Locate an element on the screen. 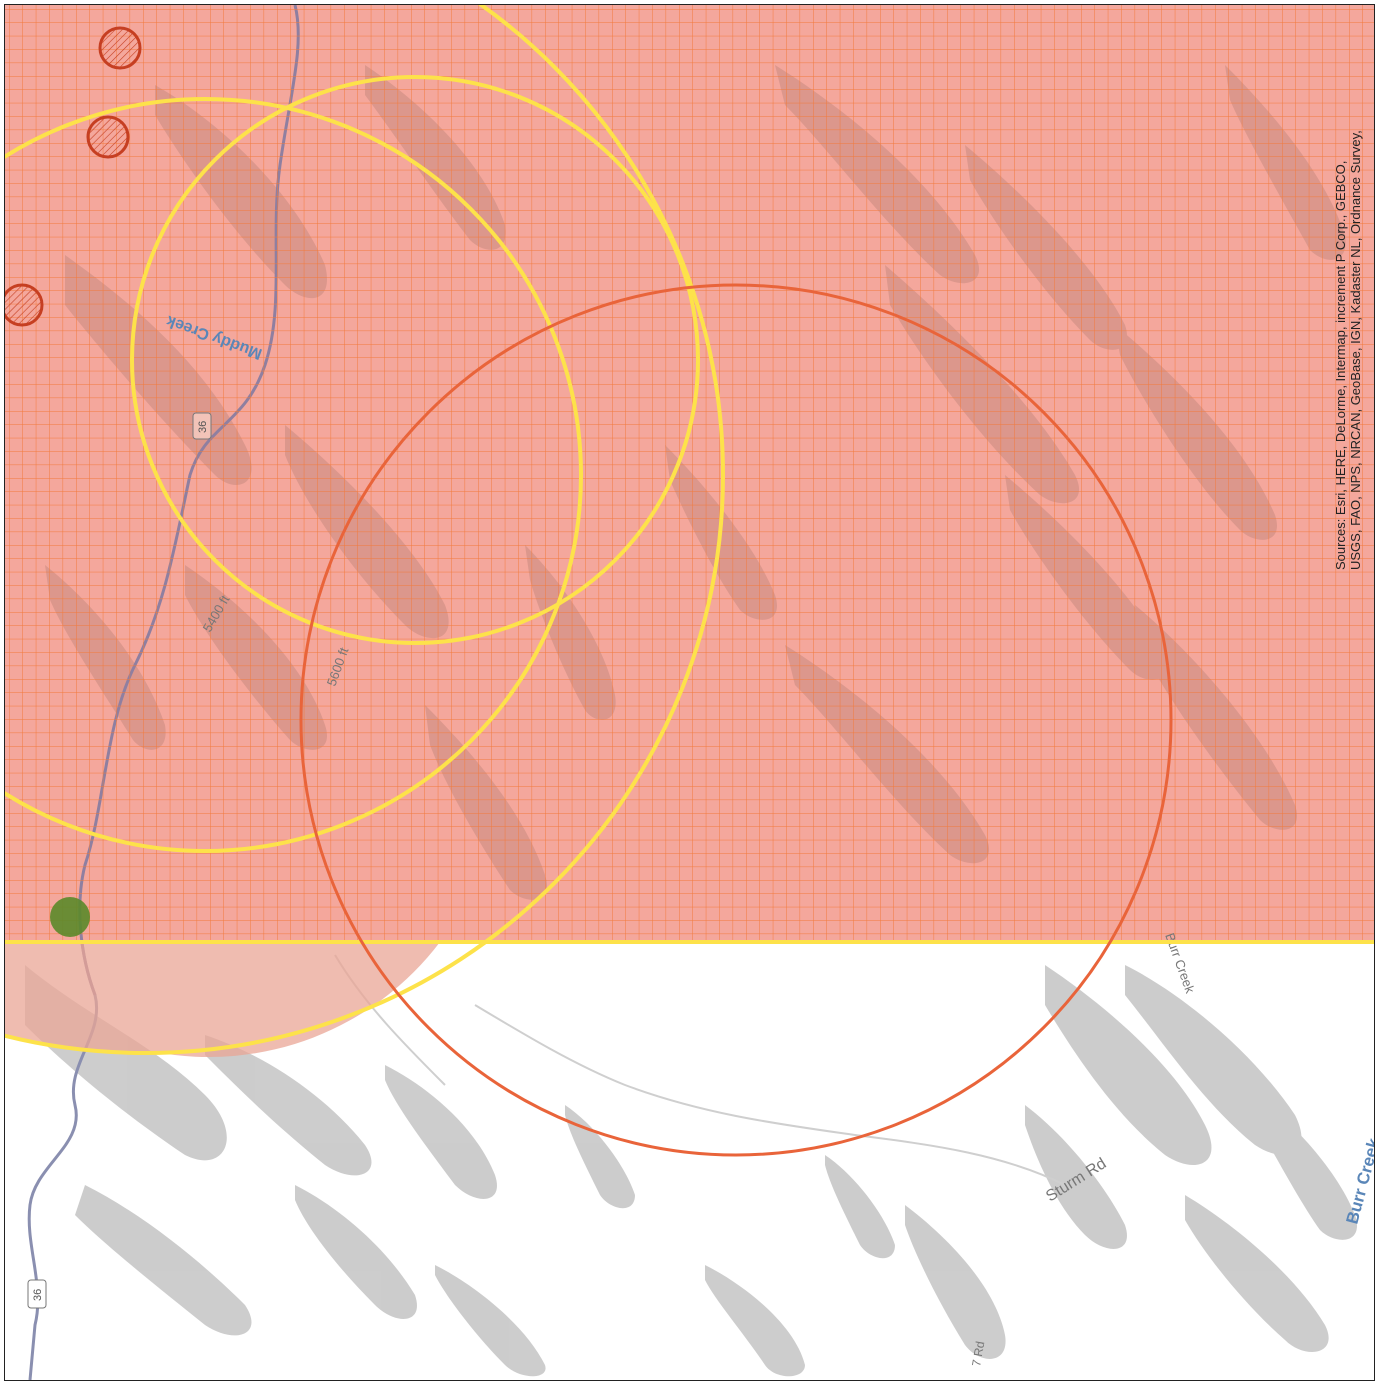 Image resolution: width=1387 pixels, height=1387 pixels. highway-shield-south: 36 is located at coordinates (37, 1294).